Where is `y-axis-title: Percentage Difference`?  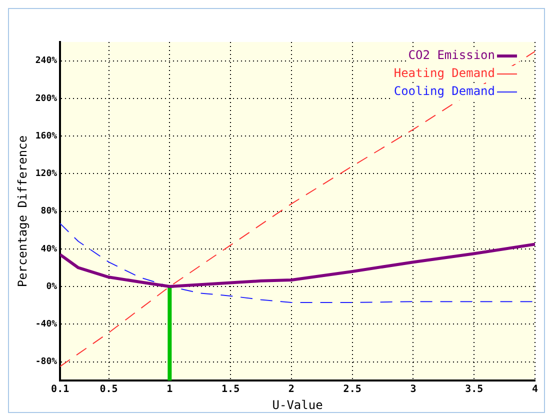
y-axis-title: Percentage Difference is located at coordinates (22, 211).